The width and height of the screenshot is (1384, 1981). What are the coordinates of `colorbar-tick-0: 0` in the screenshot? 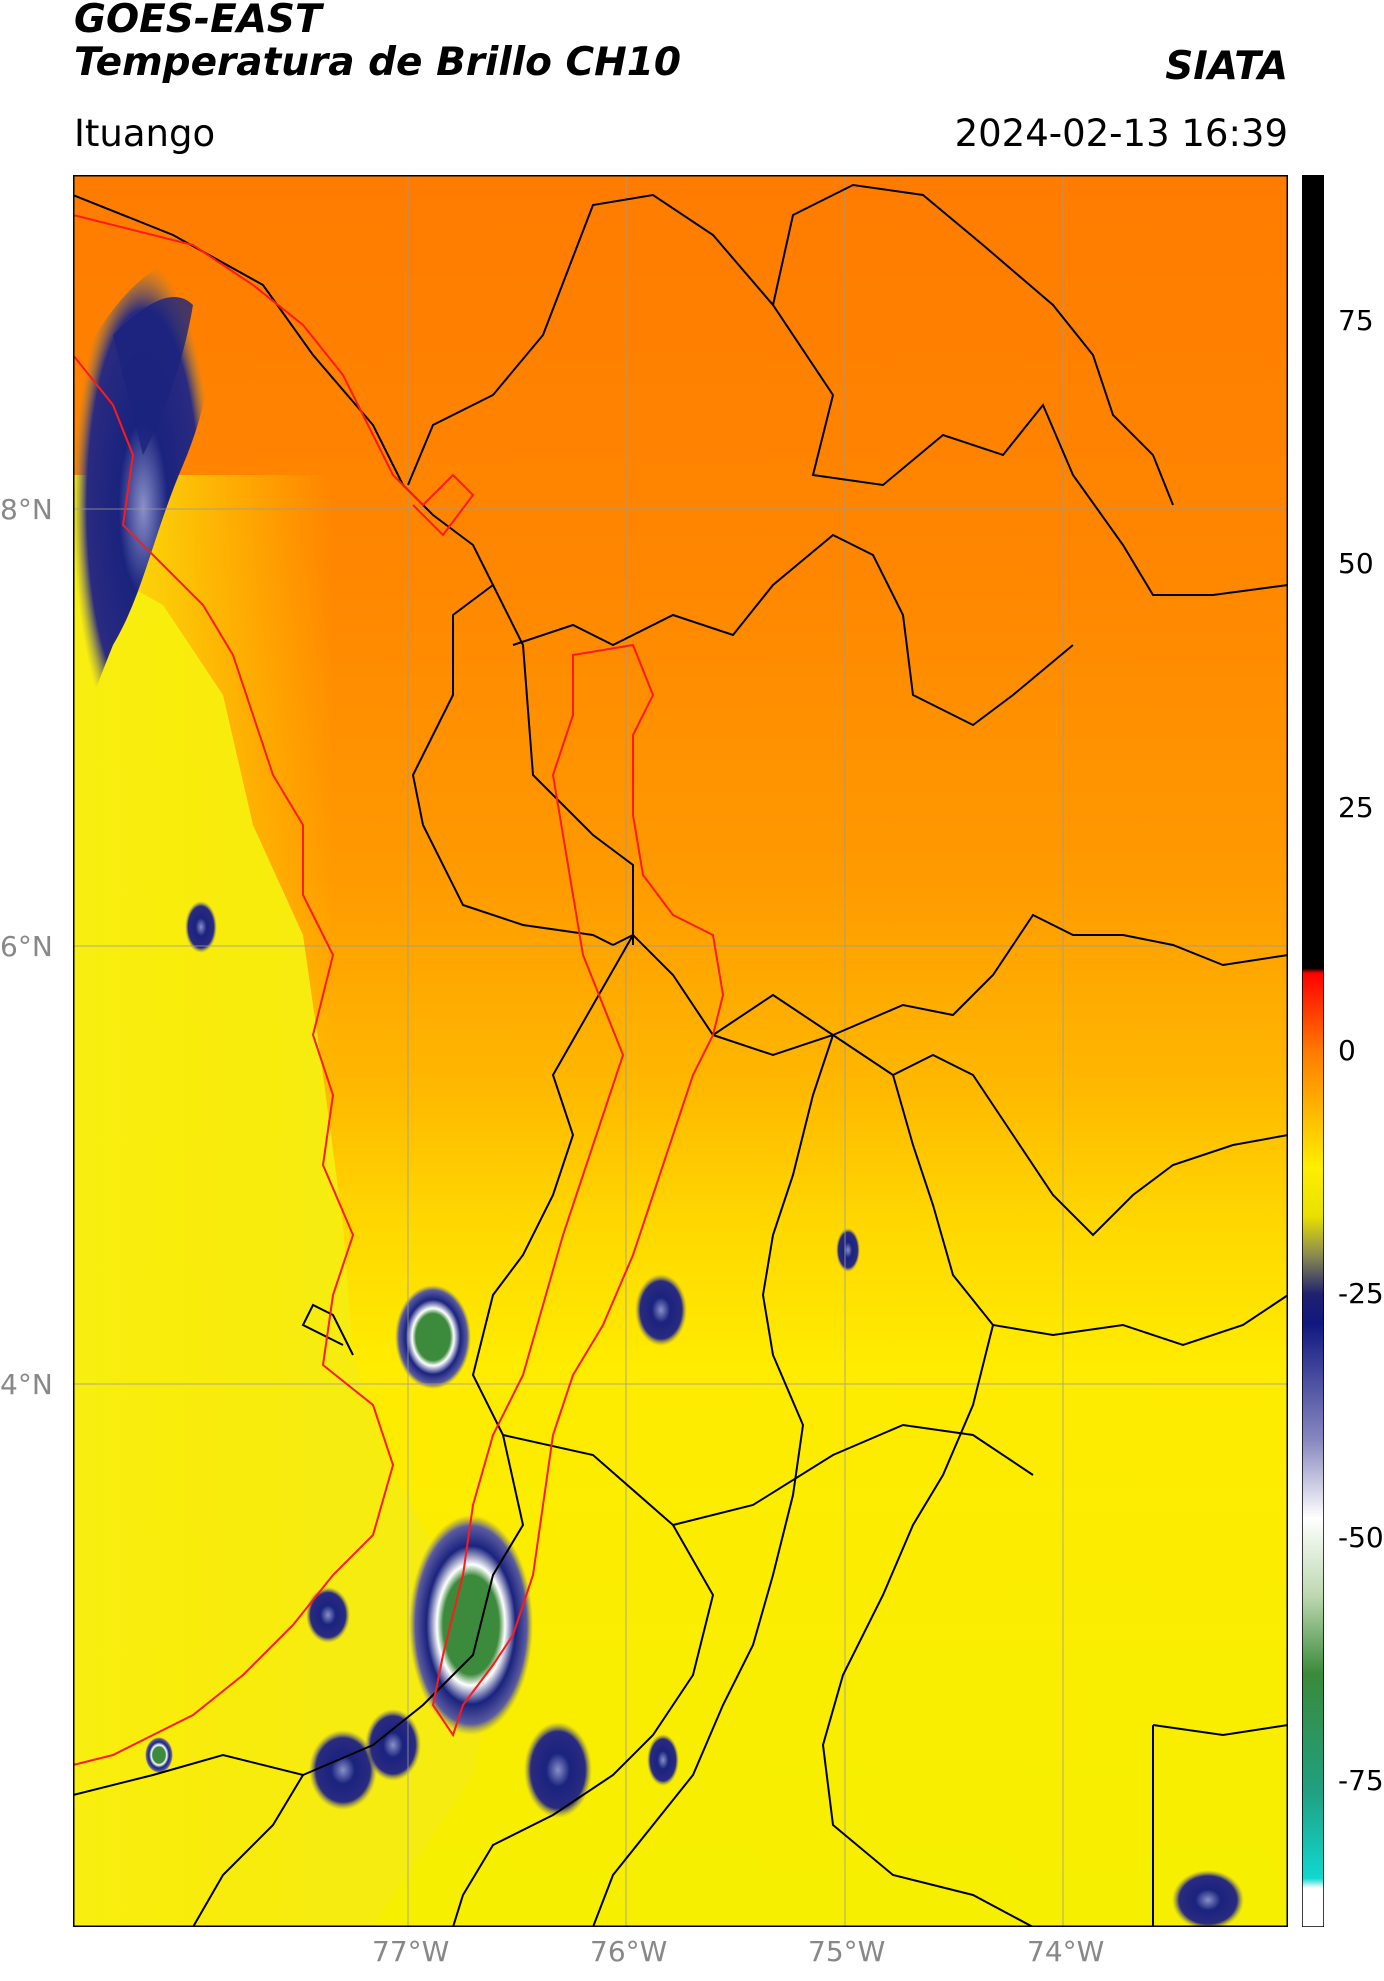 It's located at (1347, 1050).